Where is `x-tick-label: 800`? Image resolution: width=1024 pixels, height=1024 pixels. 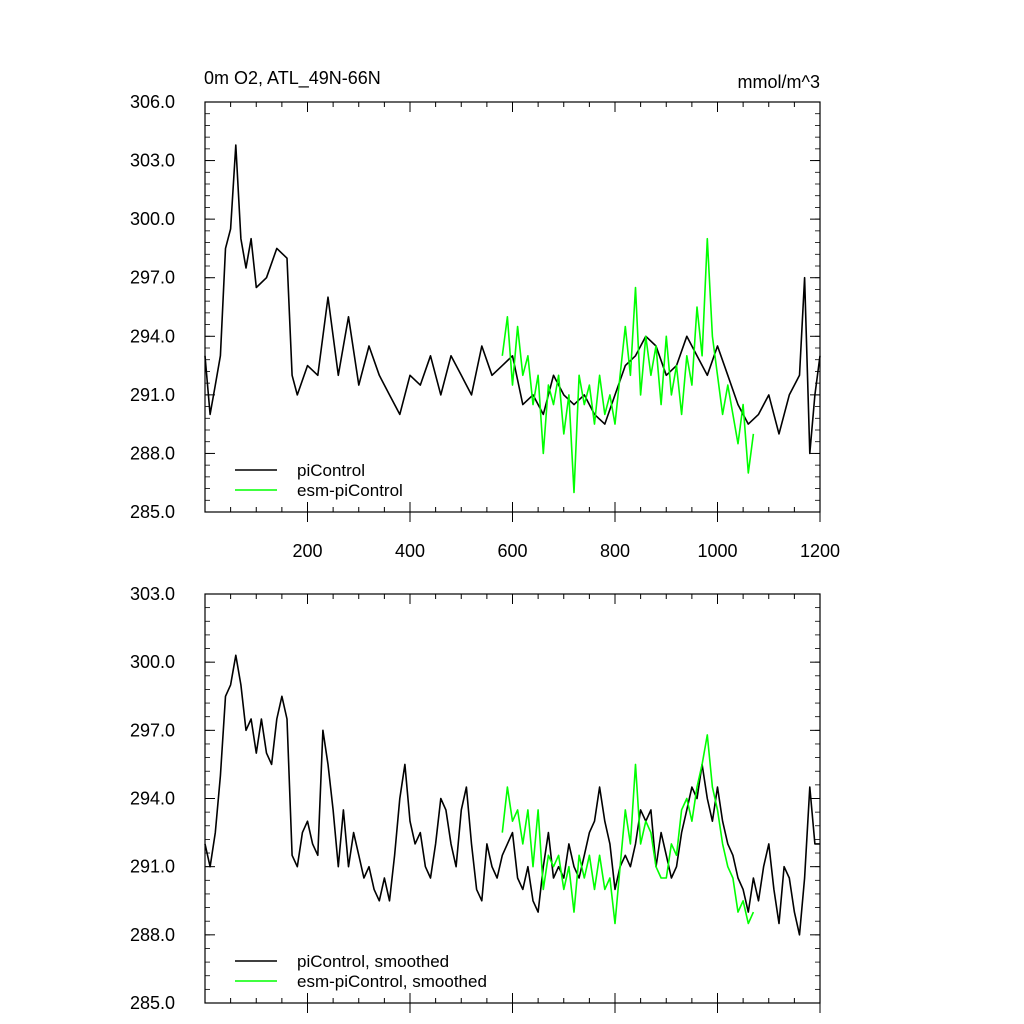 x-tick-label: 800 is located at coordinates (615, 551).